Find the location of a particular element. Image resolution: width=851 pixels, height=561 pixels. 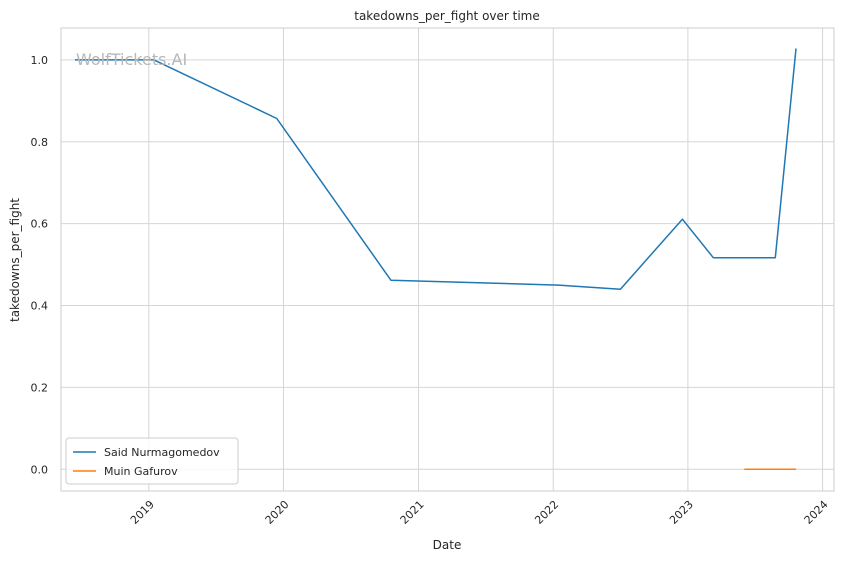

legend-label-0: Said Nurmagomedov is located at coordinates (162, 452).